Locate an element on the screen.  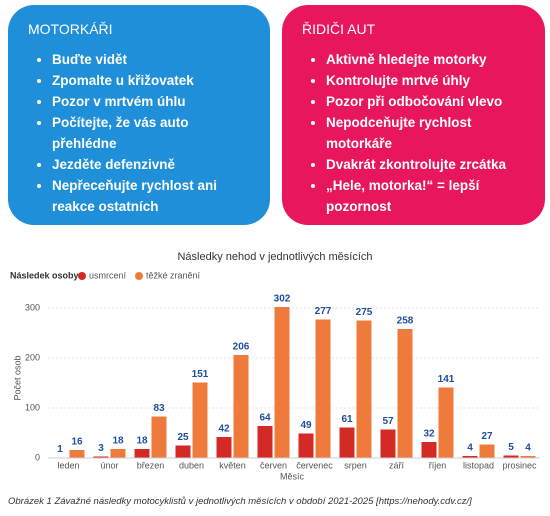
x-tick-label: květen is located at coordinates (232, 465).